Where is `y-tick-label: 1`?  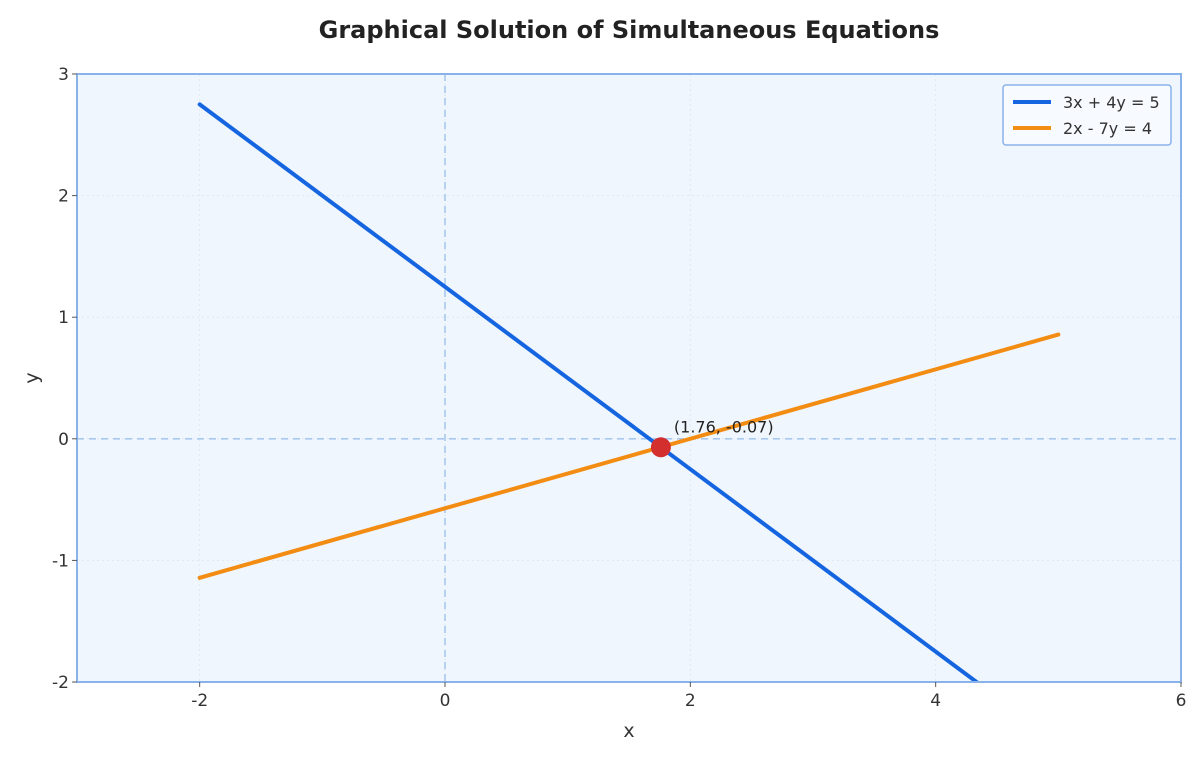 y-tick-label: 1 is located at coordinates (63, 318).